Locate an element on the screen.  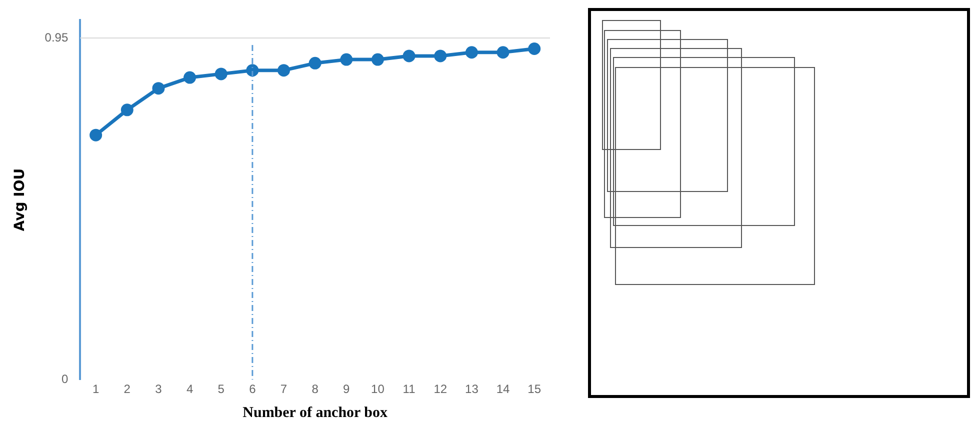
y-axis-title: Avg IOU is located at coordinates (20, 200).